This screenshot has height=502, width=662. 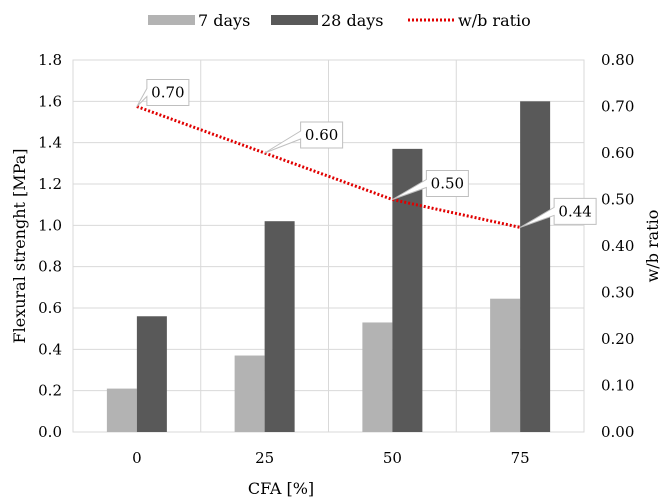 I want to click on x-axis-title: CFA [%], so click(x=281, y=488).